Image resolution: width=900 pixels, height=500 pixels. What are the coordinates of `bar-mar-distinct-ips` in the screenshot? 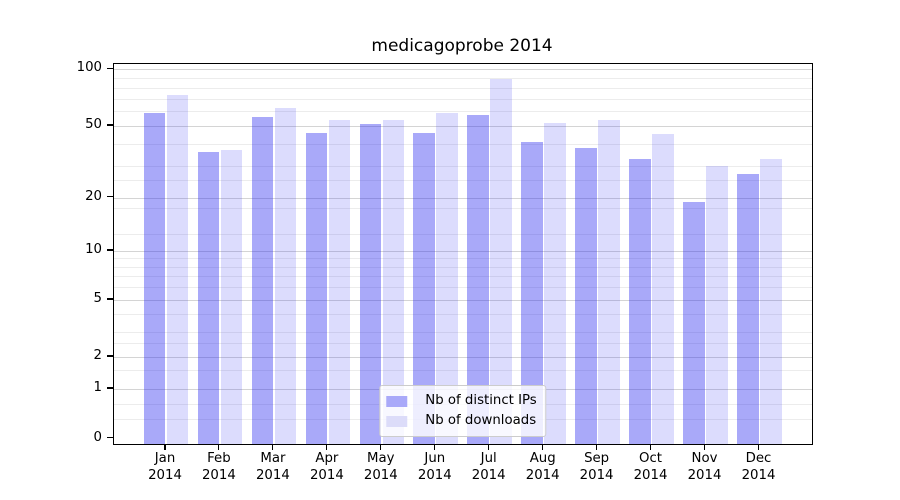 It's located at (262, 280).